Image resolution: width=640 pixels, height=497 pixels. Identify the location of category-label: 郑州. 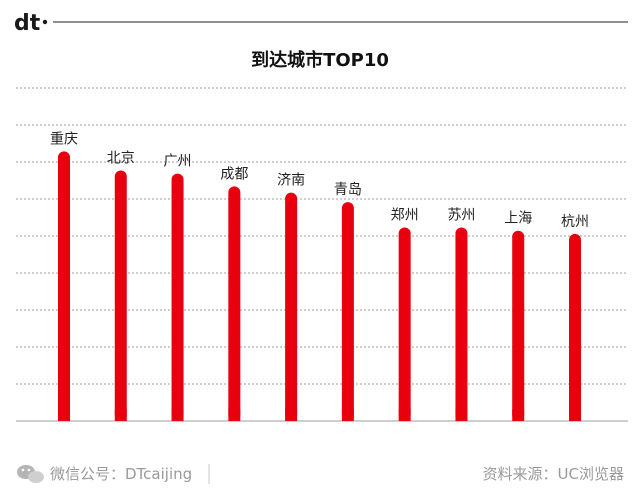
(405, 216).